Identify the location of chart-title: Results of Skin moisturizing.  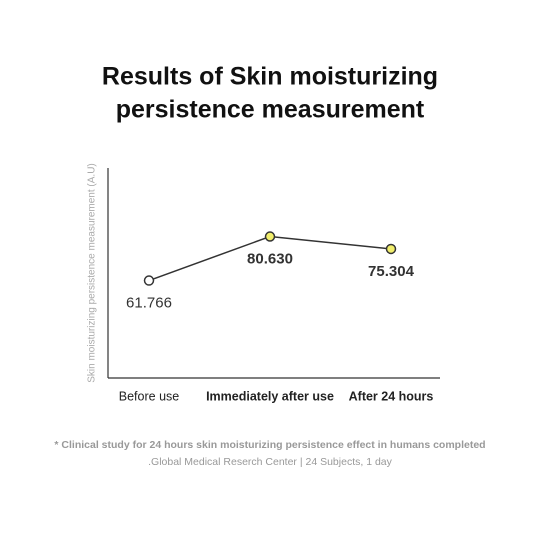
(270, 77).